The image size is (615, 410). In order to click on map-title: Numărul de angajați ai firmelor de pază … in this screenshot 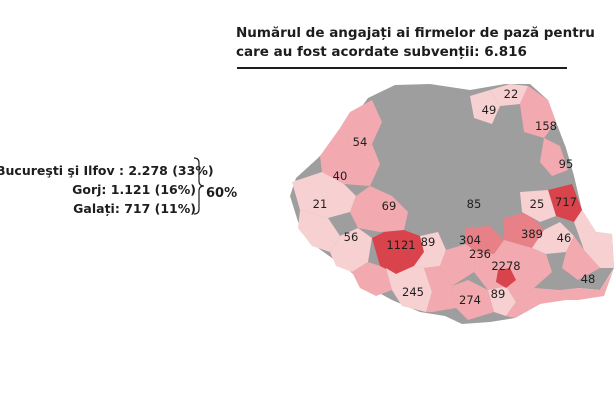, I will do `click(415, 42)`.